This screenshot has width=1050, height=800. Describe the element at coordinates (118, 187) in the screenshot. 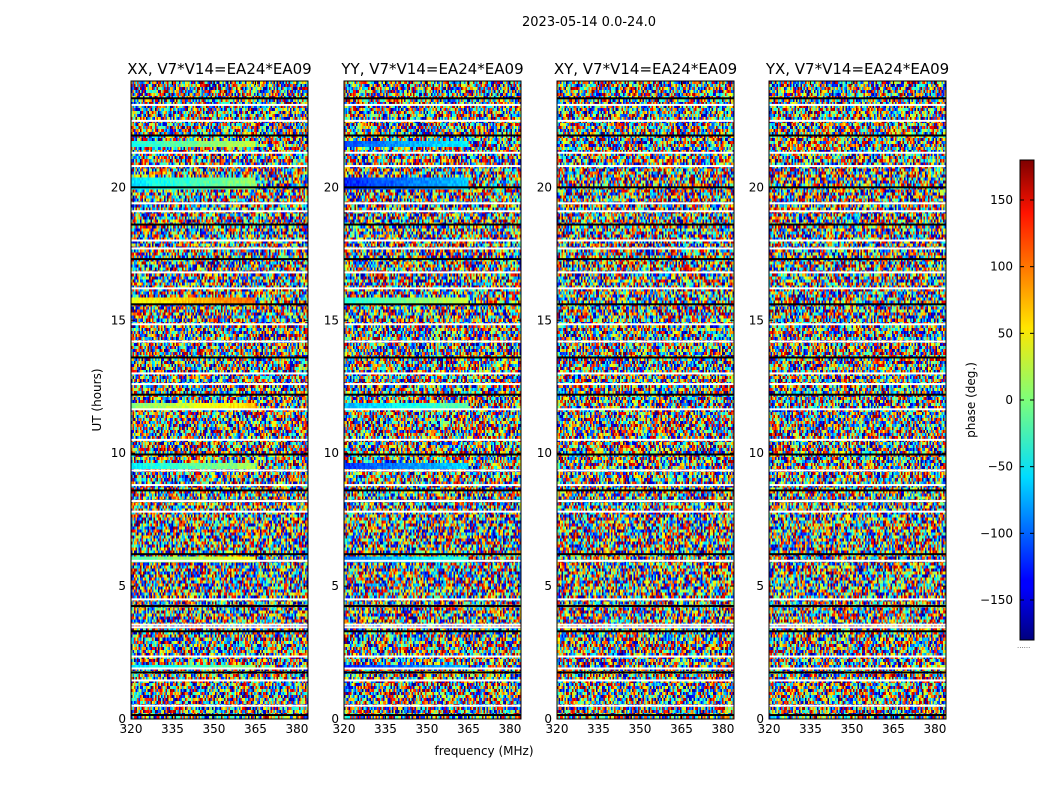

I see `y-tick-label: 20` at that location.